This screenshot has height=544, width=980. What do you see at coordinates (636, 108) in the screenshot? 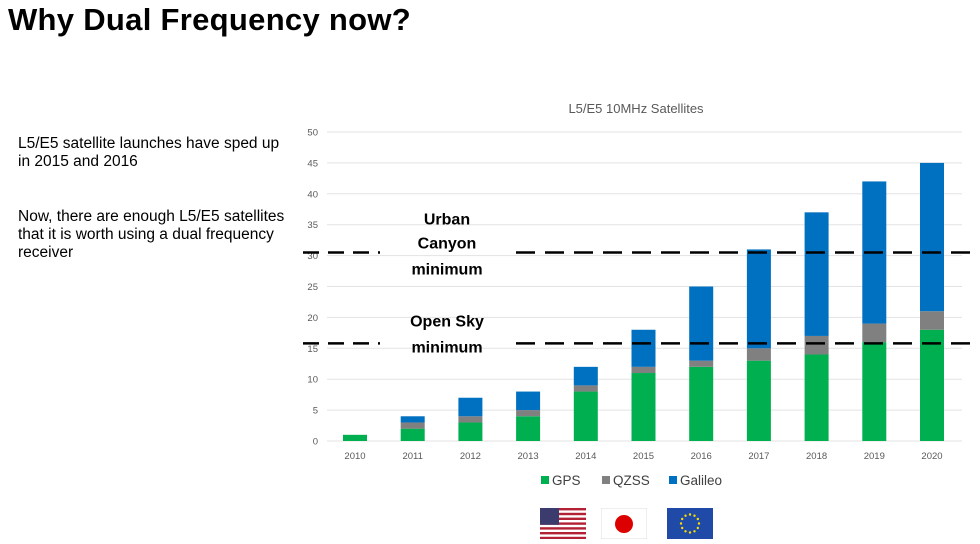
I see `chart-title: L5/E5 10MHz Satellites` at bounding box center [636, 108].